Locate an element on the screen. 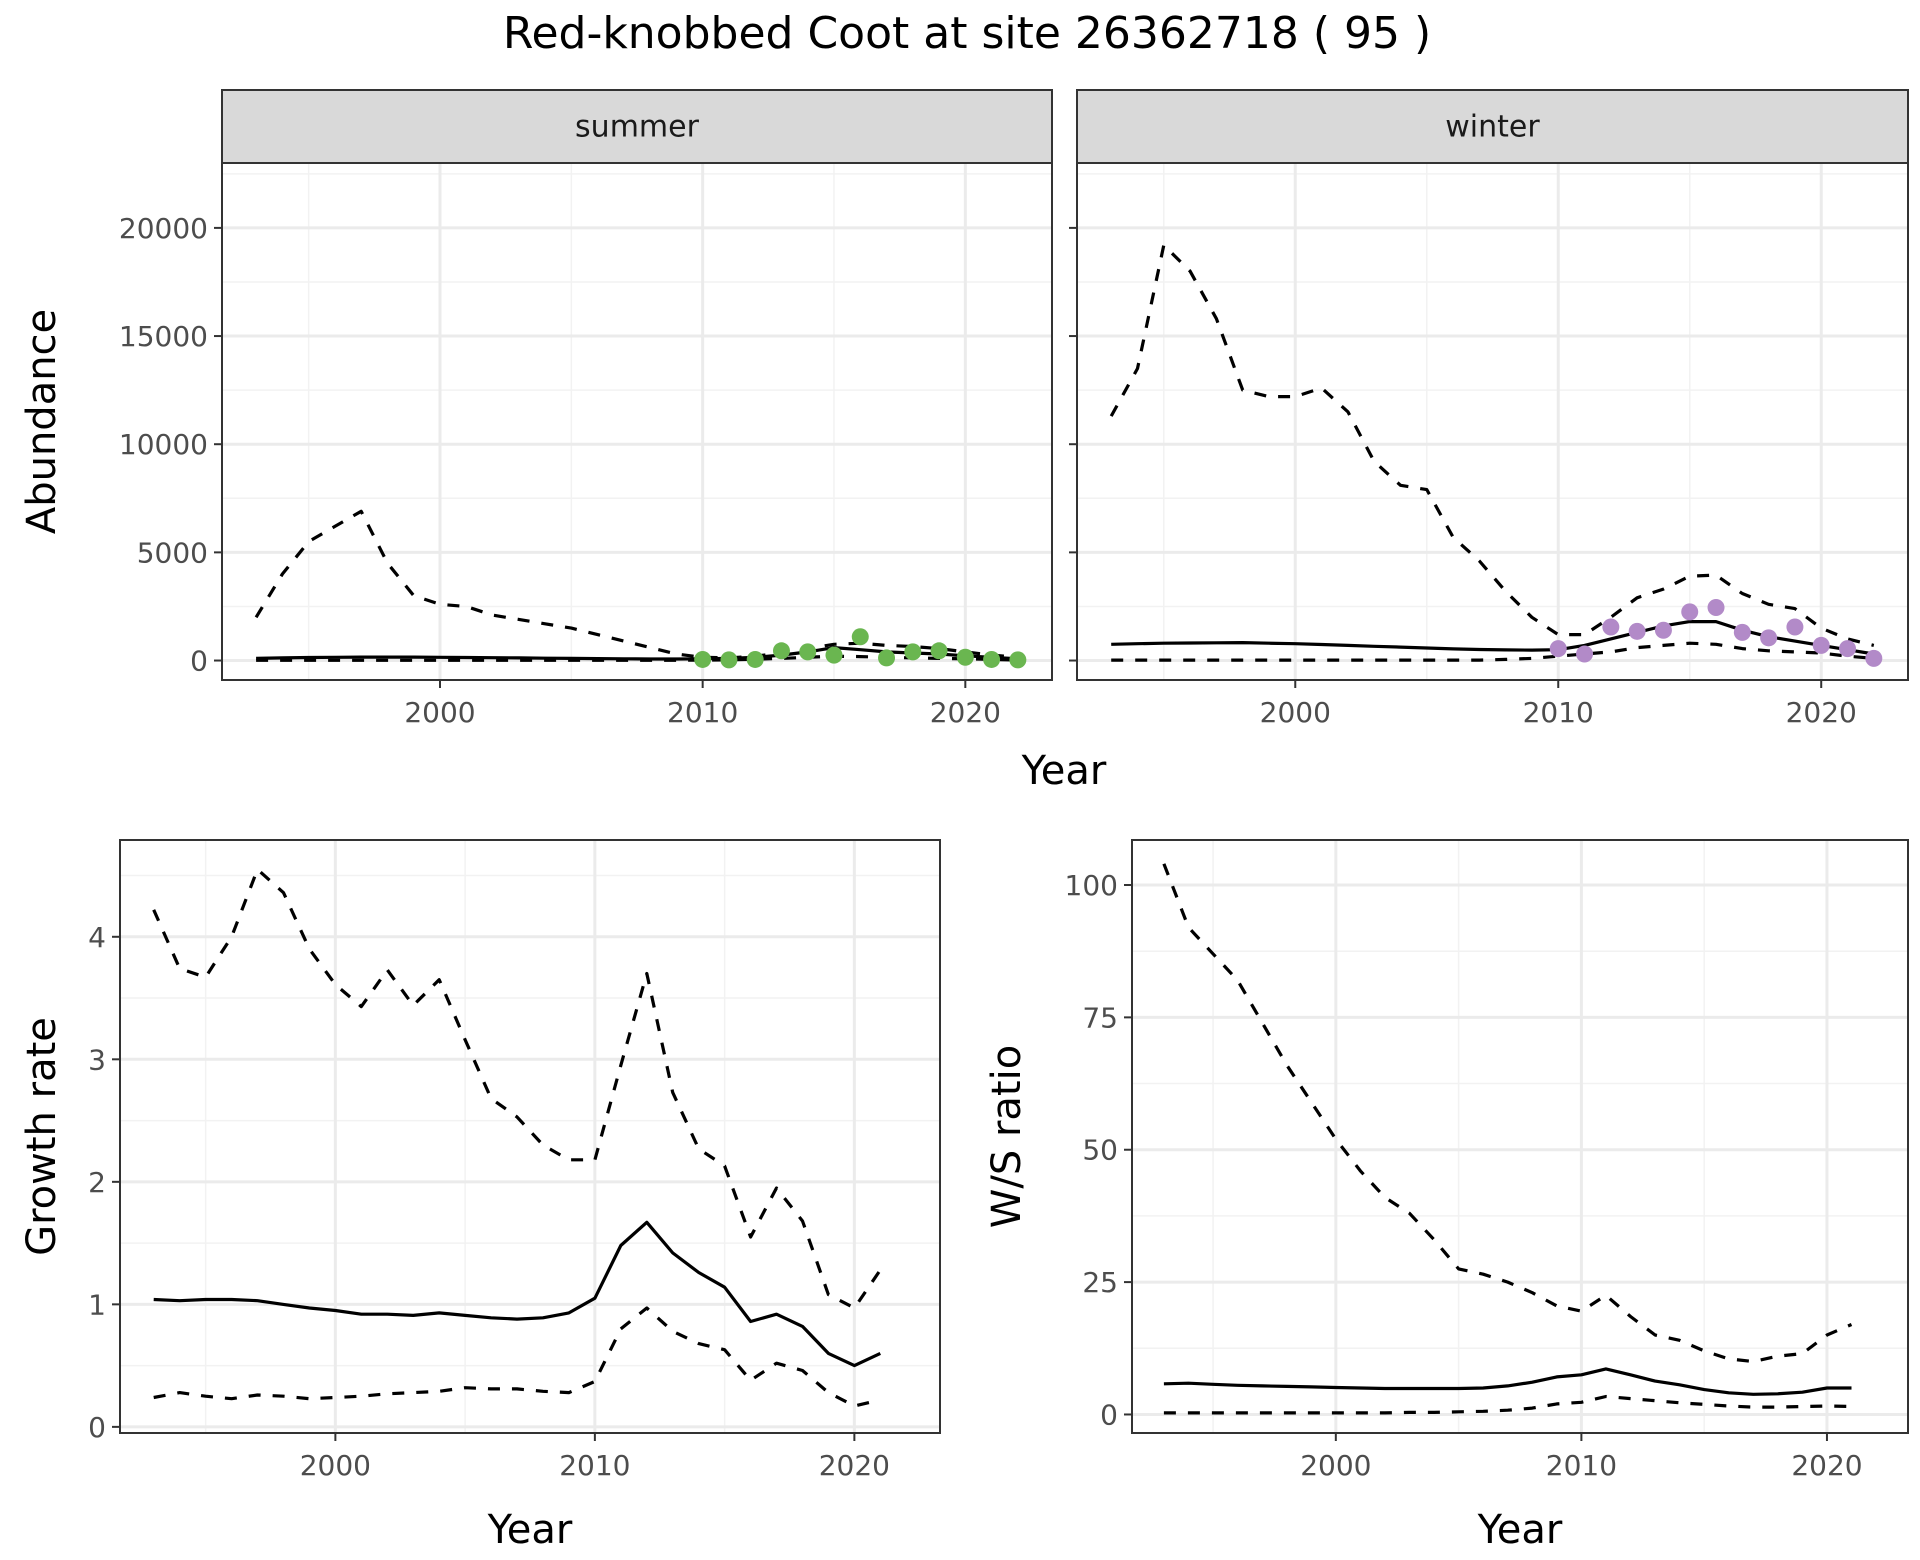 The image size is (1920, 1560). facet-strip-label: winter is located at coordinates (1492, 127).